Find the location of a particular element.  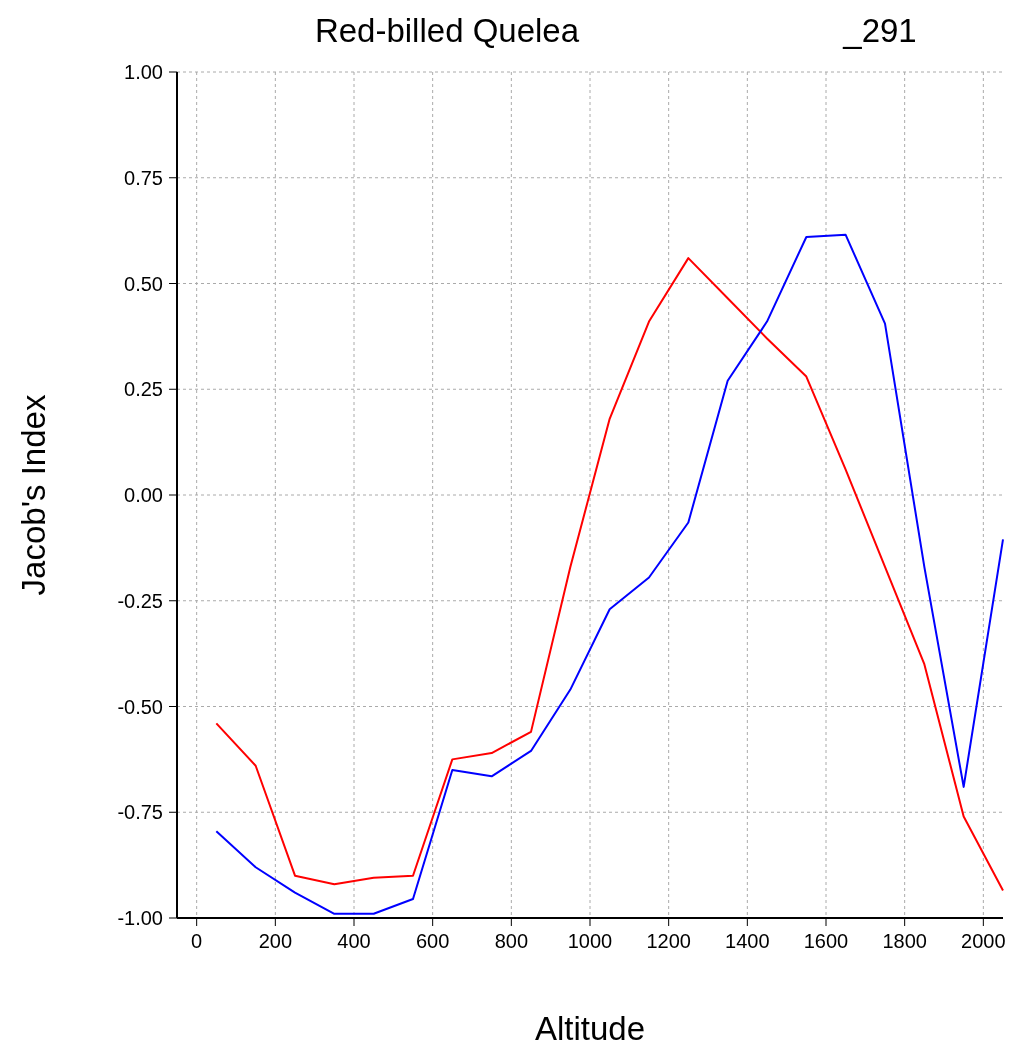

x-tick-label: 800 is located at coordinates (511, 941).